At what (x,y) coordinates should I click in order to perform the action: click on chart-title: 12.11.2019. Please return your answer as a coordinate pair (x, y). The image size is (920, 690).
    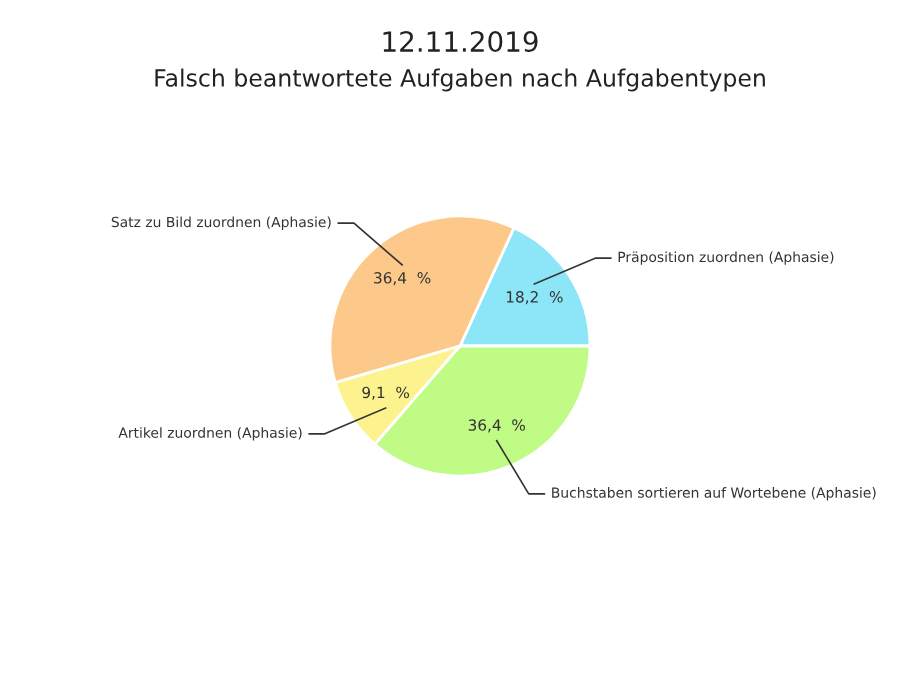
    Looking at the image, I should click on (460, 42).